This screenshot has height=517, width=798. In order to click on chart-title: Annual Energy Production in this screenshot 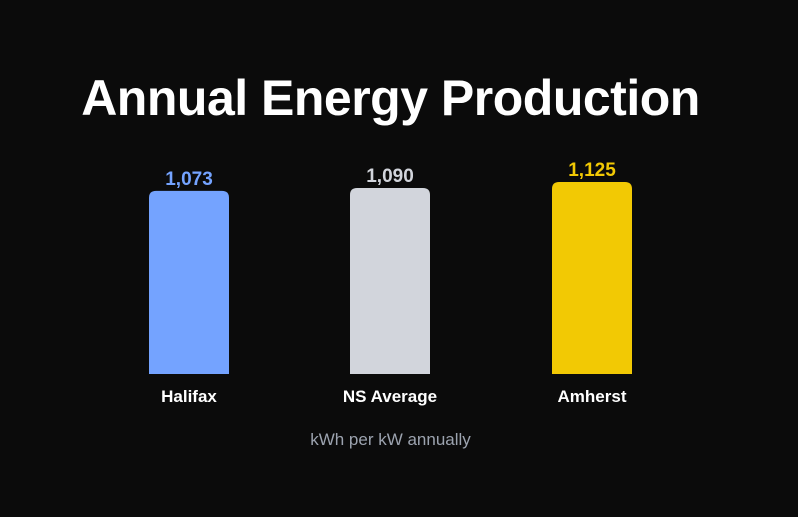, I will do `click(390, 98)`.